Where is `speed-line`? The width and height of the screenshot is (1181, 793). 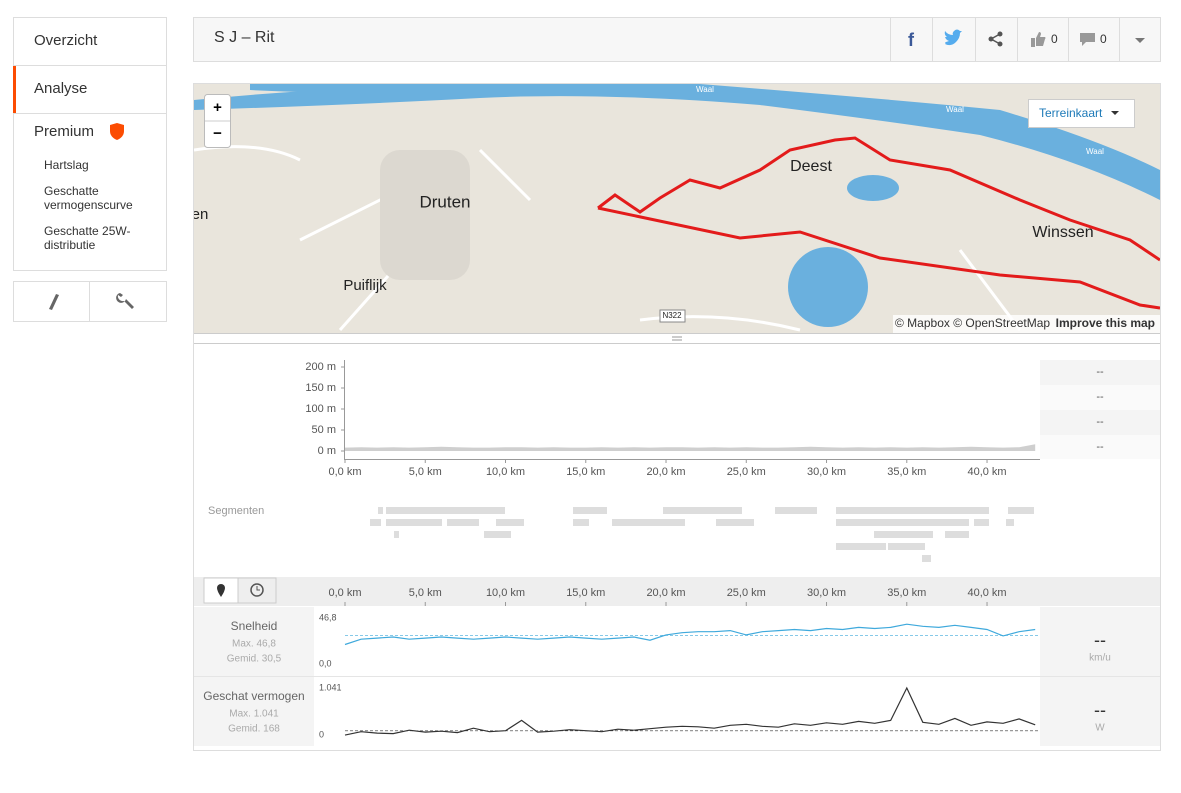 speed-line is located at coordinates (690, 634).